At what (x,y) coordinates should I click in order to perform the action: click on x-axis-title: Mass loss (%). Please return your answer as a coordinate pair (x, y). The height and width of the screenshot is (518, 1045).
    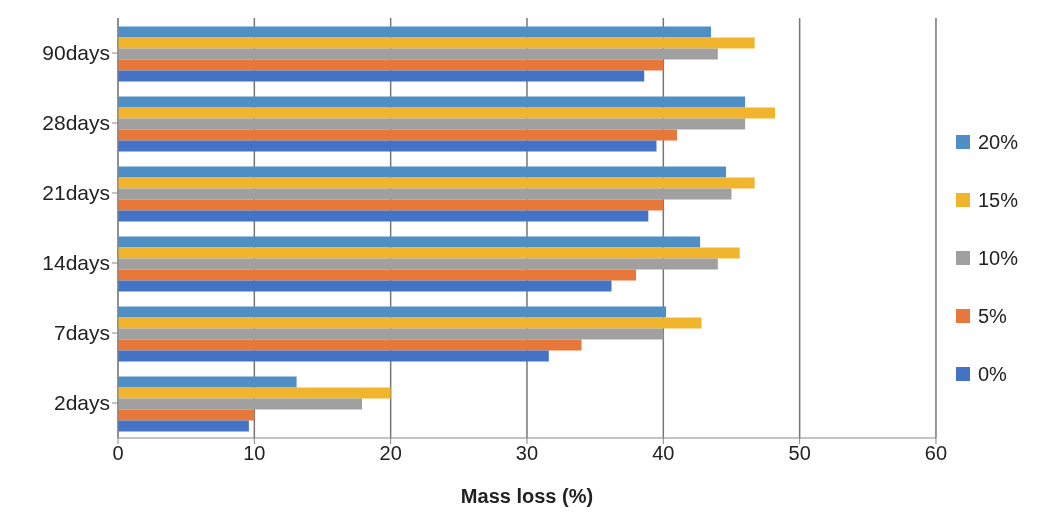
    Looking at the image, I should click on (527, 496).